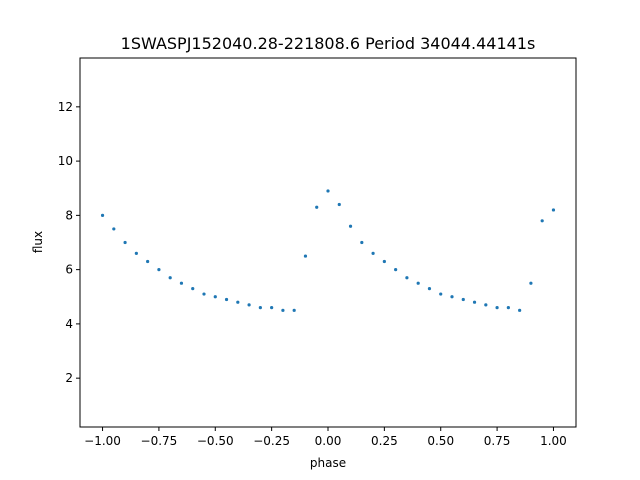 The height and width of the screenshot is (480, 640). Describe the element at coordinates (65, 161) in the screenshot. I see `y-tick-label: 10` at that location.